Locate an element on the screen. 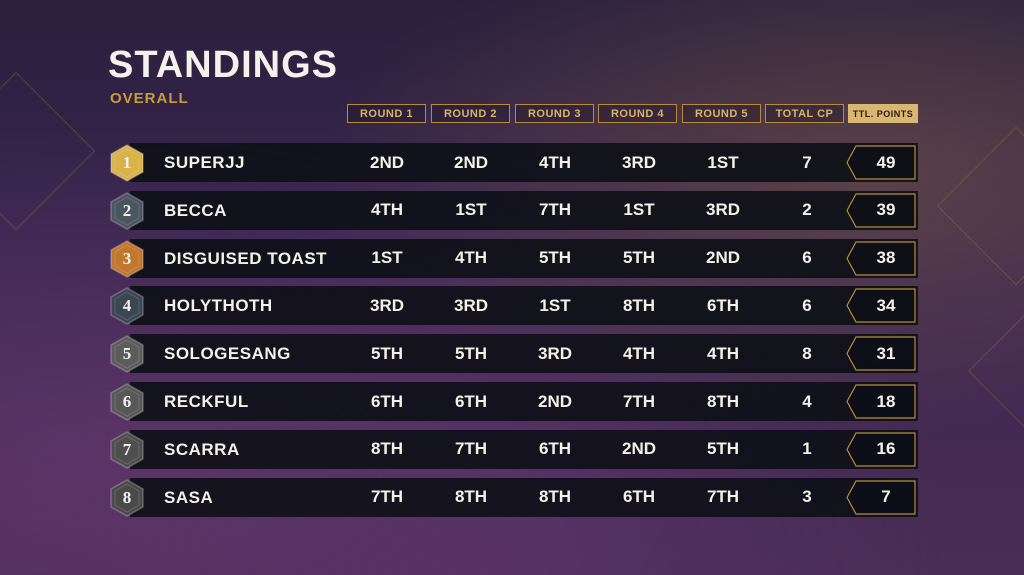 Image resolution: width=1024 pixels, height=575 pixels. round-5-placement: 3RD is located at coordinates (722, 210).